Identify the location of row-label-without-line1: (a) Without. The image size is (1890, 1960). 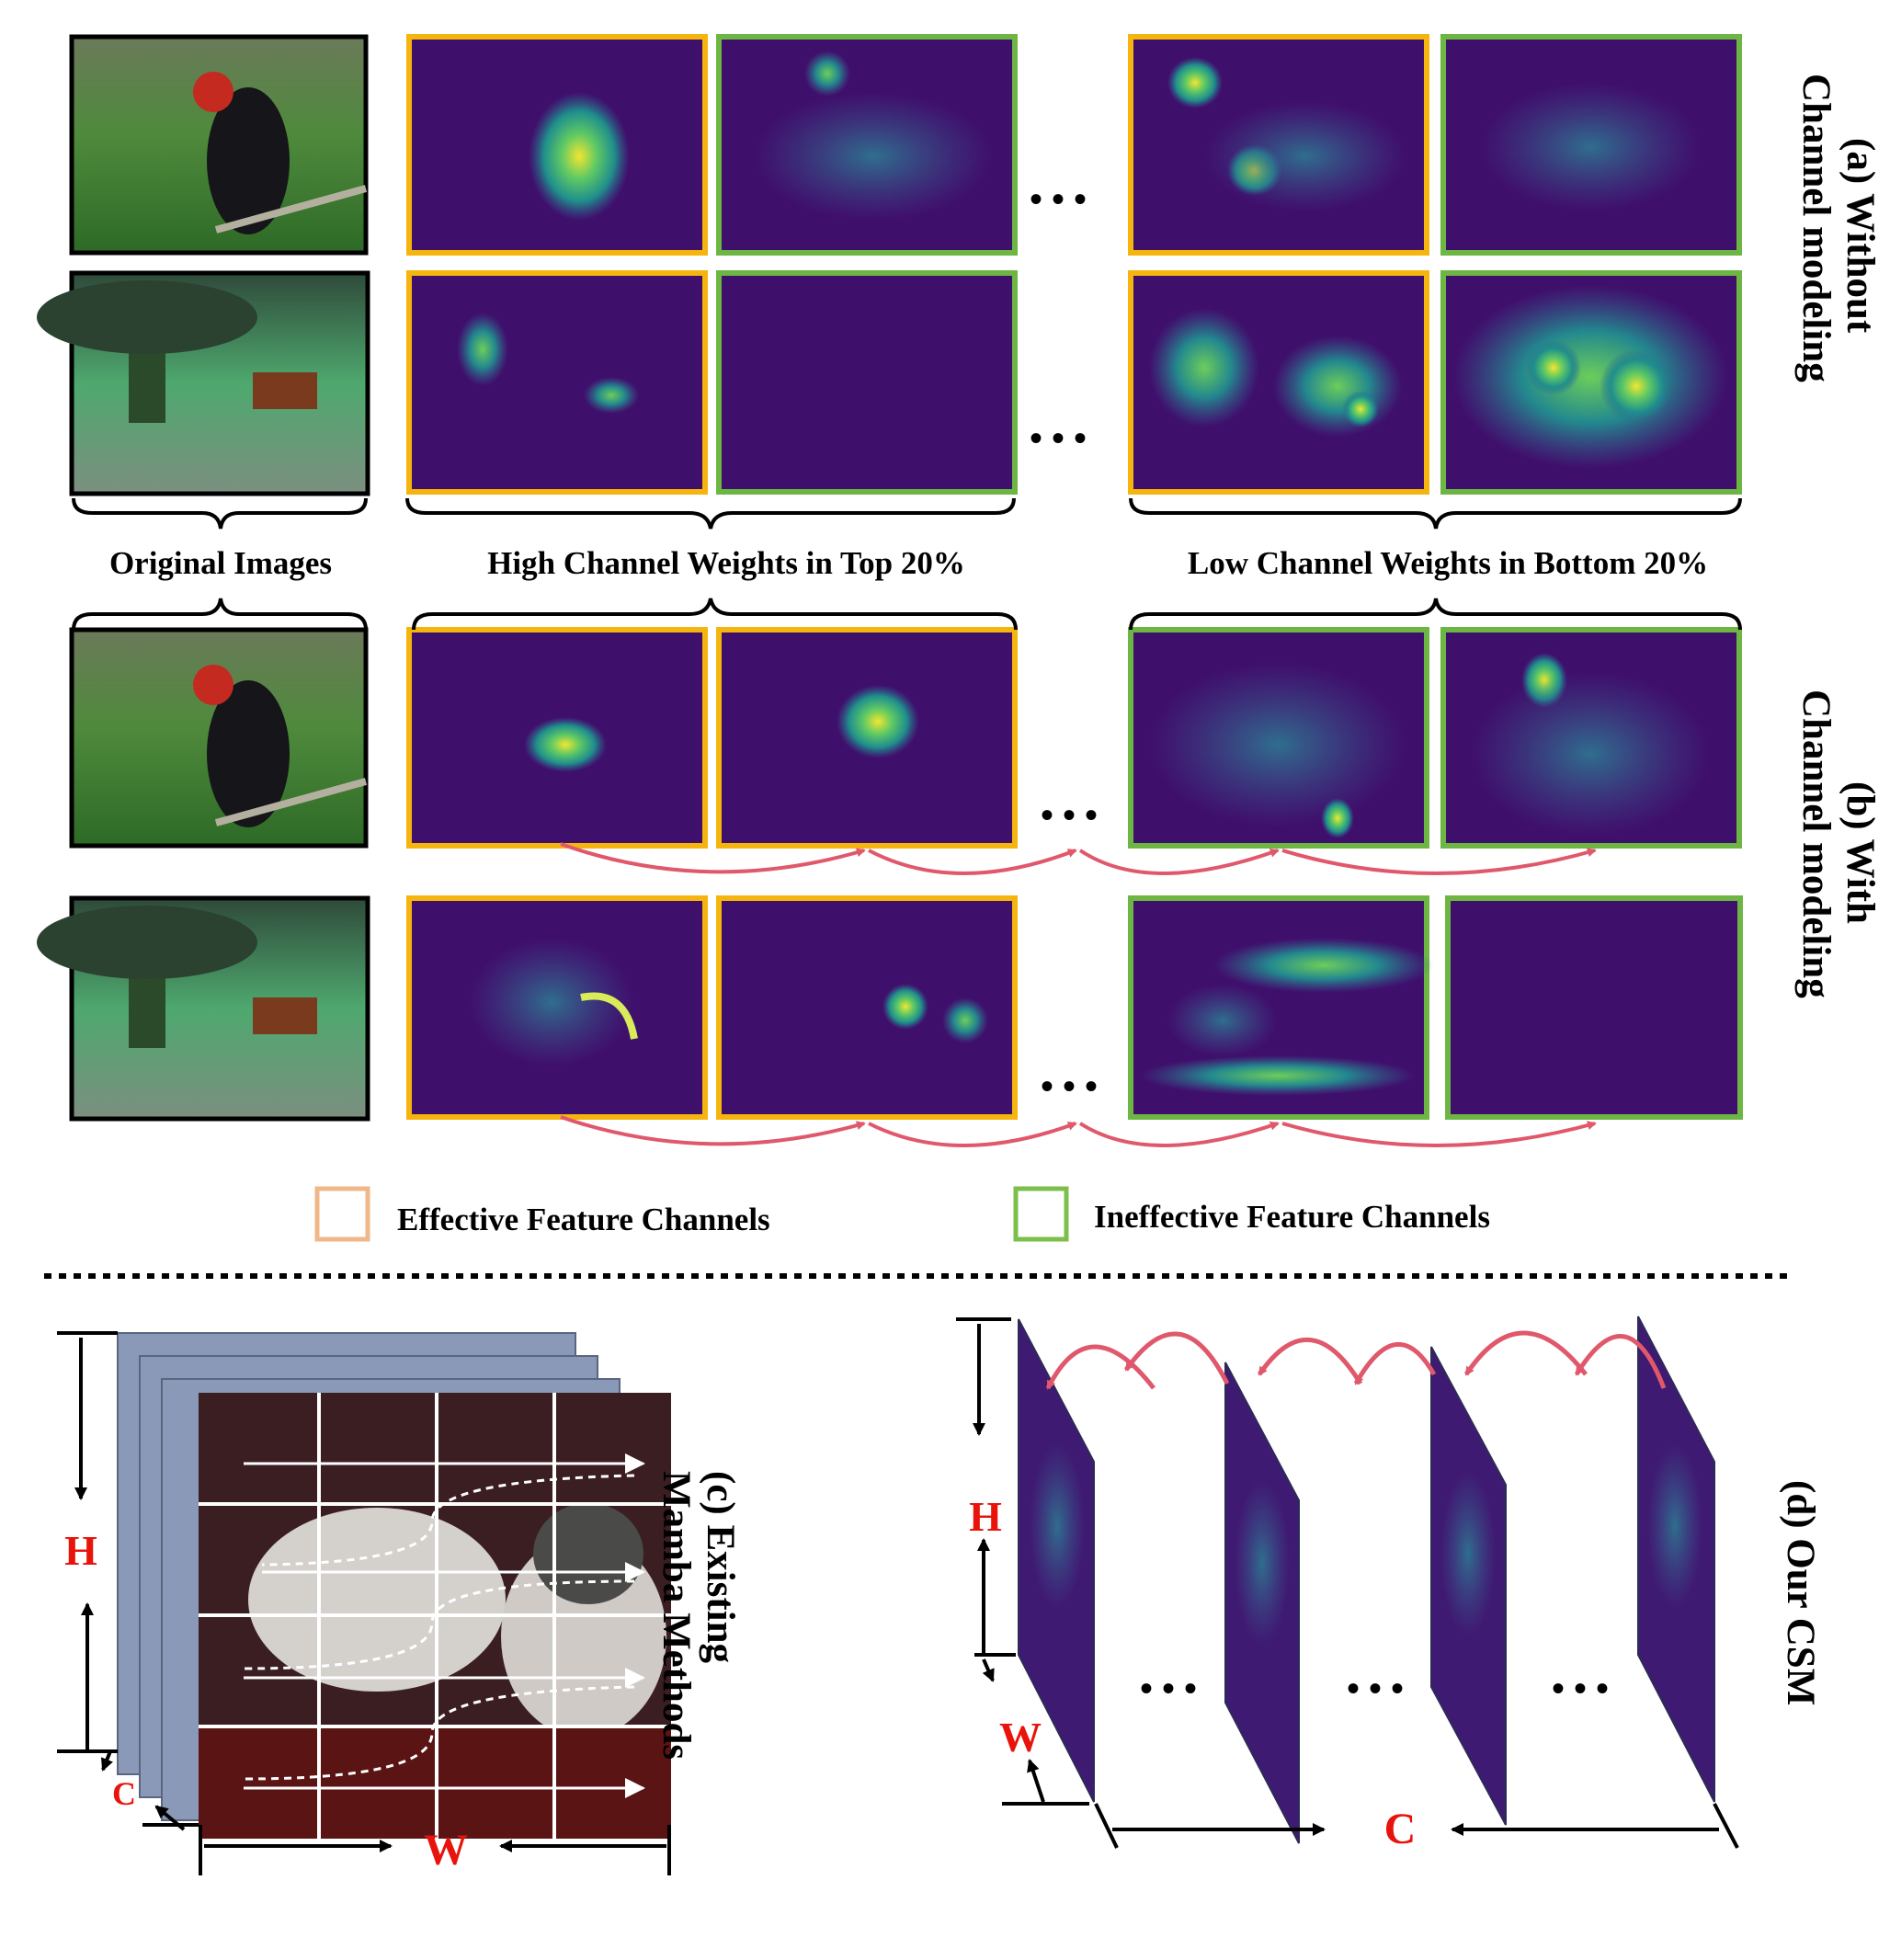
(1860, 236).